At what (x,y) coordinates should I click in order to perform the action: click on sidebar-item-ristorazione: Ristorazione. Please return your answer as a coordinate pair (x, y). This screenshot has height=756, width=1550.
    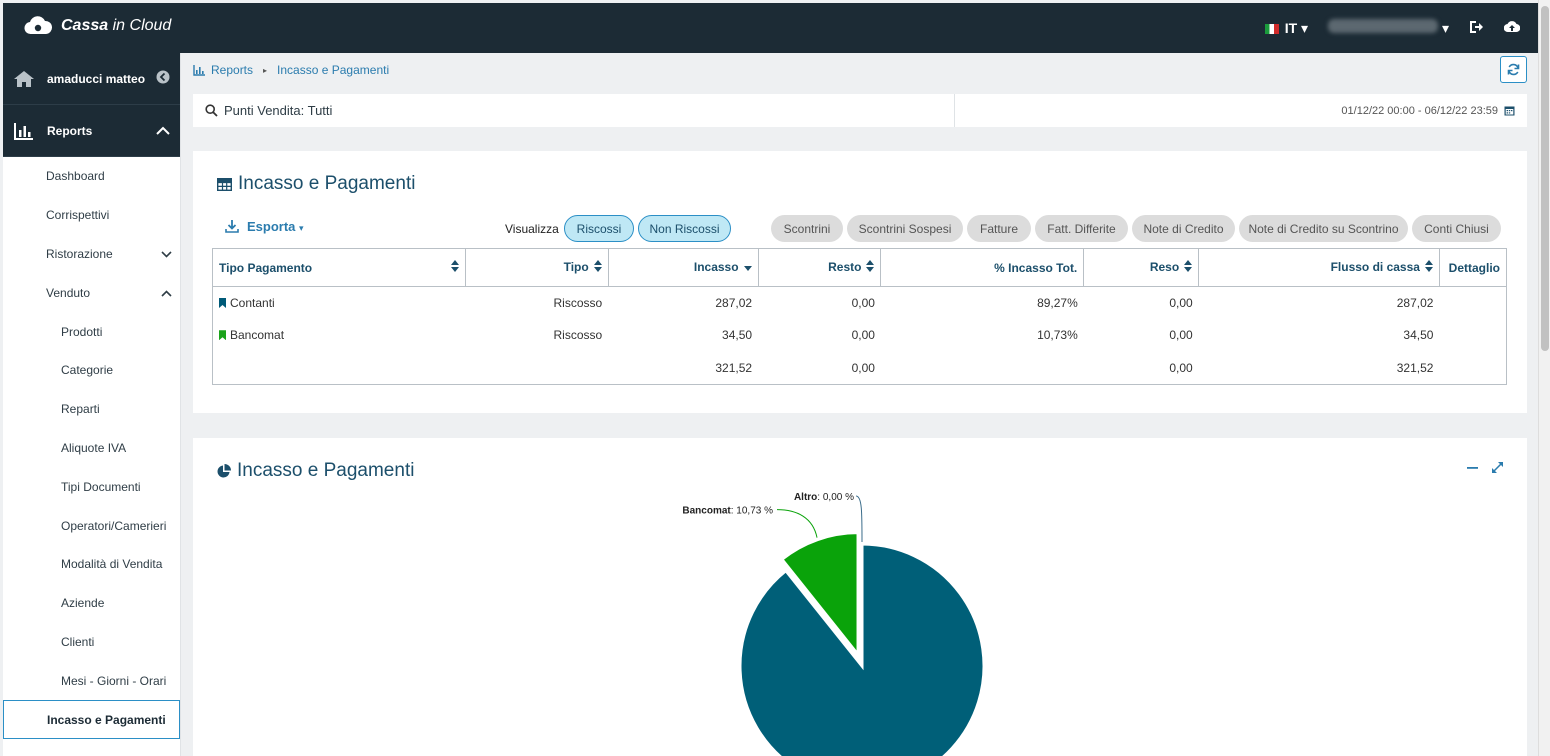
    Looking at the image, I should click on (91, 254).